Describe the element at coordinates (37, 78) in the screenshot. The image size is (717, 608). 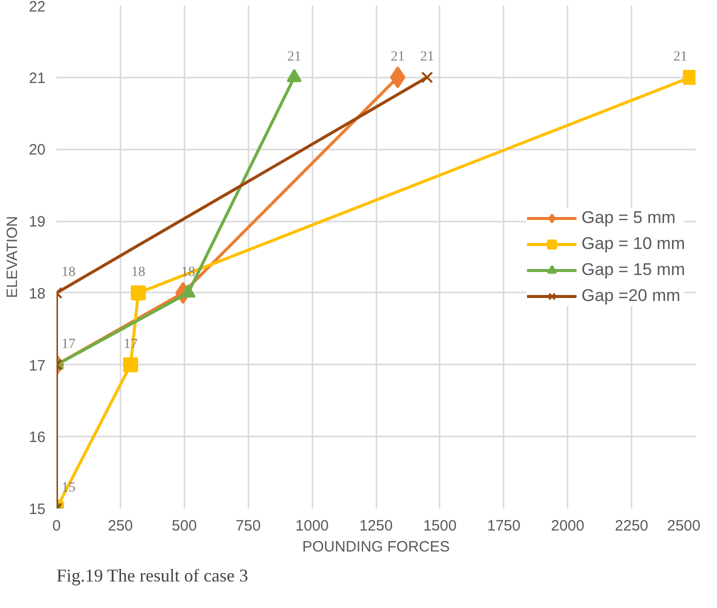
I see `y-tick-label: 21` at that location.